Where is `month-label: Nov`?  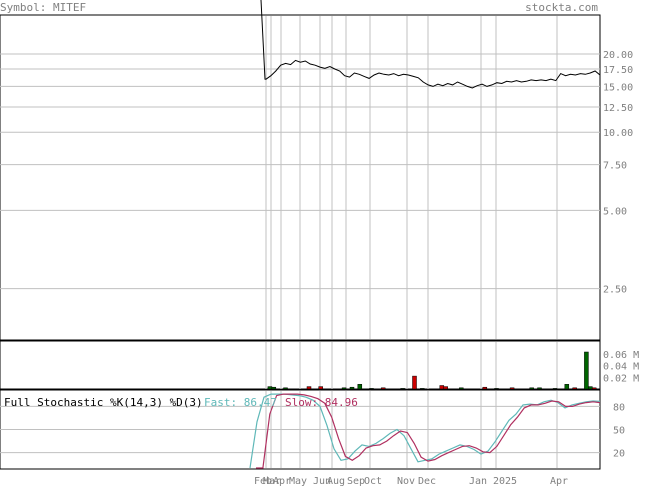
month-label: Nov is located at coordinates (406, 481).